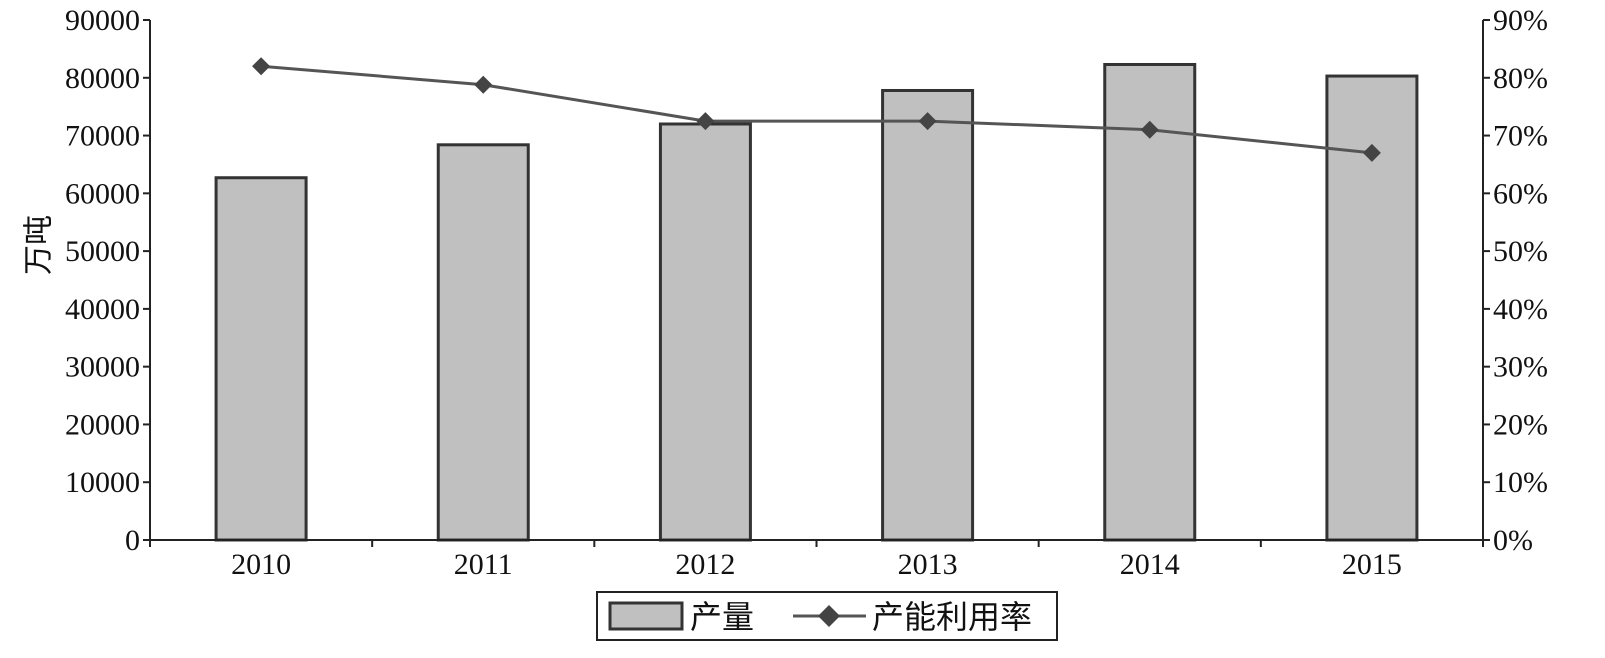  Describe the element at coordinates (1149, 129) in the screenshot. I see `diamond-marker-2014` at that location.